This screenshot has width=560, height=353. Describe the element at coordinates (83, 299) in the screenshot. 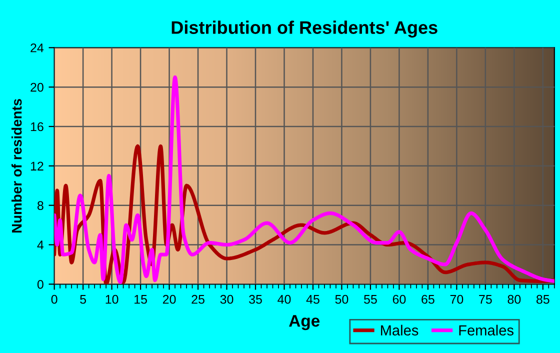

I see `x-tick-label: 5` at that location.